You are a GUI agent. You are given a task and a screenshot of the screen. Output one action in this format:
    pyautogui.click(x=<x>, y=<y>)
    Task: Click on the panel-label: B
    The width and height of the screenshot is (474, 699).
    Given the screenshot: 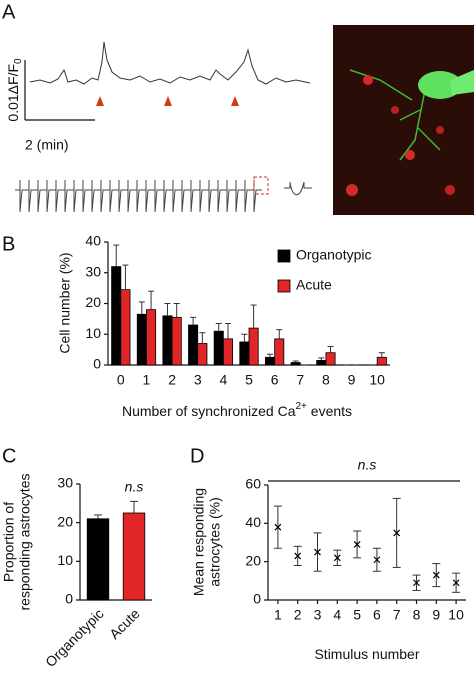 What is the action you would take?
    pyautogui.click(x=8, y=244)
    